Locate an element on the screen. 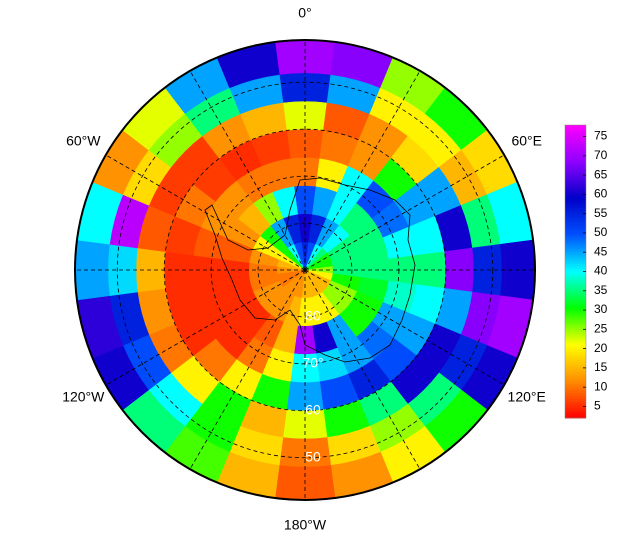 The image size is (625, 557). lon-label: 180°W is located at coordinates (305, 525).